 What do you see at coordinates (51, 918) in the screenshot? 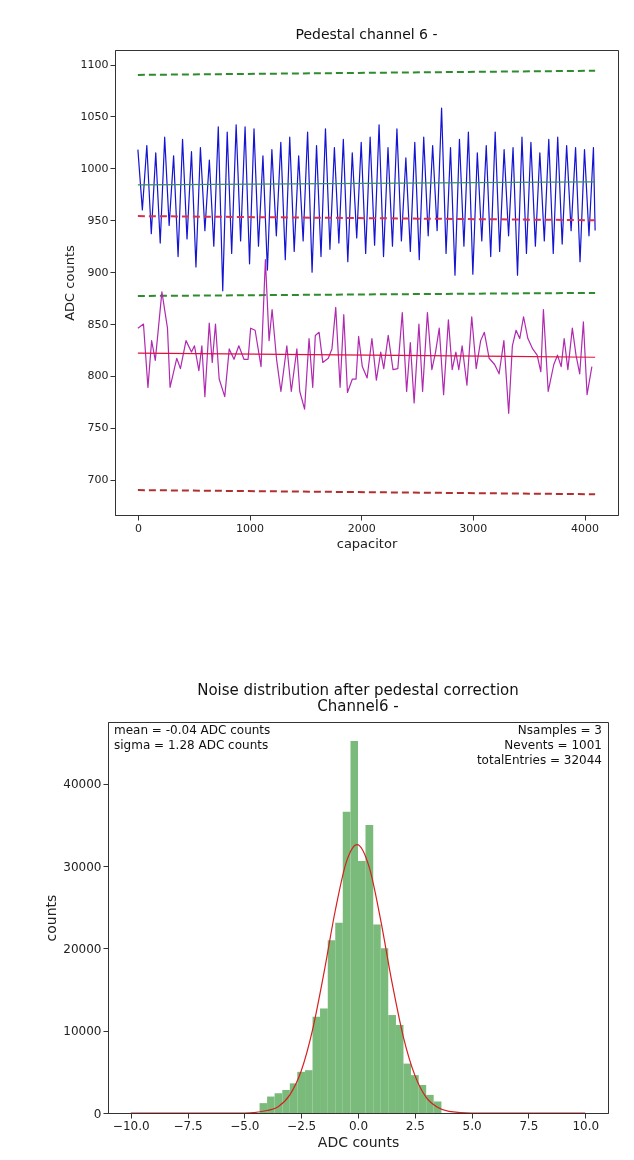
I see `y-axis-title: counts` at bounding box center [51, 918].